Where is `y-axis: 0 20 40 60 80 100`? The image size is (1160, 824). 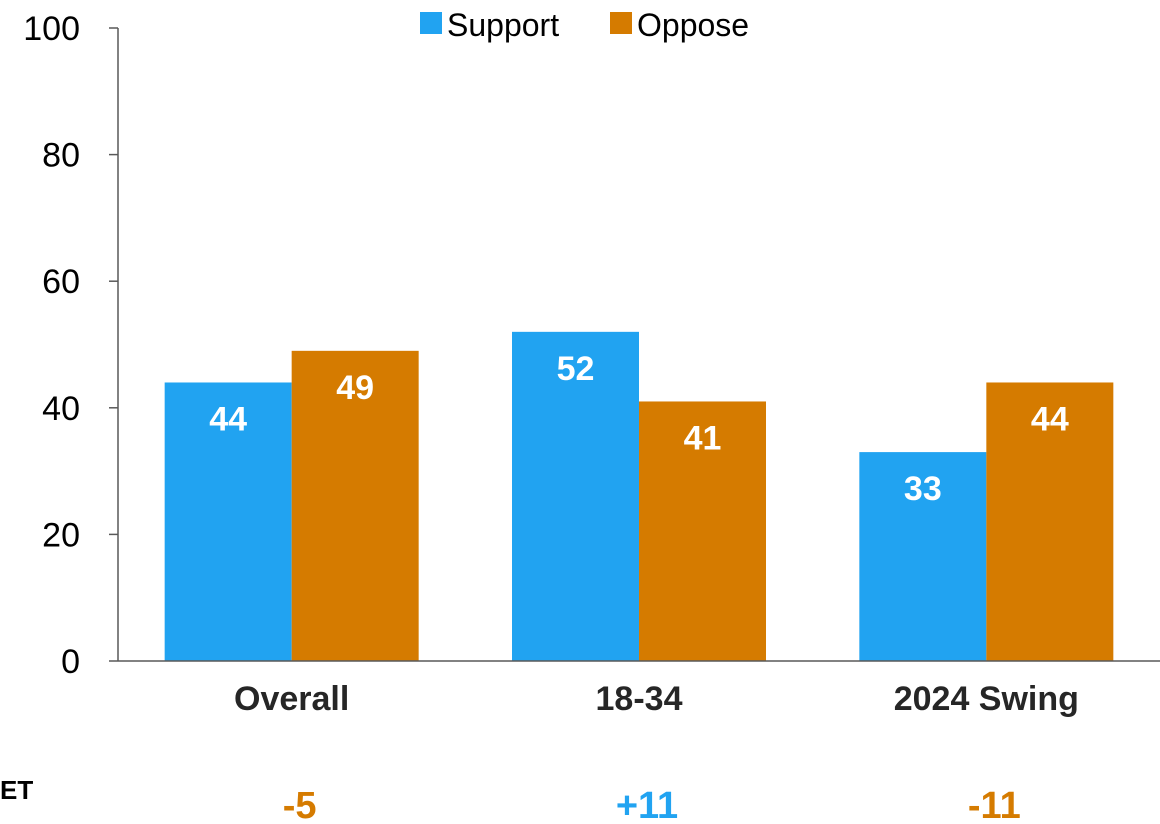
y-axis: 0 20 40 60 80 100 is located at coordinates (71, 345).